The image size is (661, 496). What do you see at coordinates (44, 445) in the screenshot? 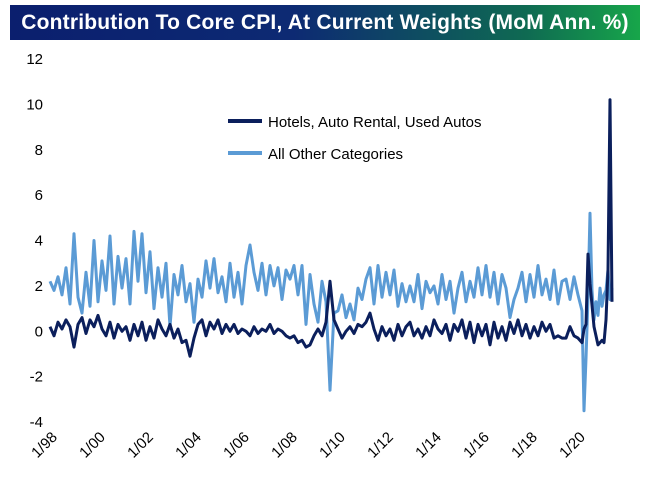
I see `x-tick-label: 1/98` at bounding box center [44, 445].